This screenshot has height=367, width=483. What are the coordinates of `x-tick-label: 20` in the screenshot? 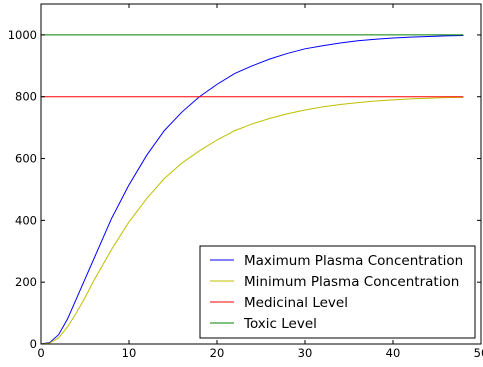 It's located at (217, 353).